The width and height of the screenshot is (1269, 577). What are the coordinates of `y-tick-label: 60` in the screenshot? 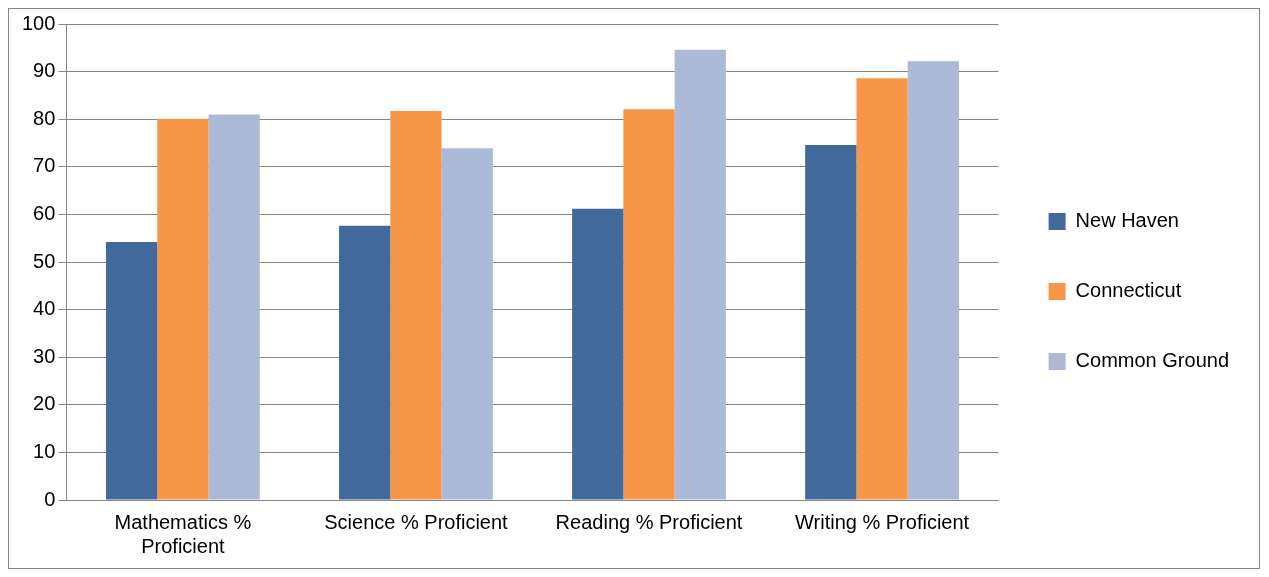 It's located at (44, 212).